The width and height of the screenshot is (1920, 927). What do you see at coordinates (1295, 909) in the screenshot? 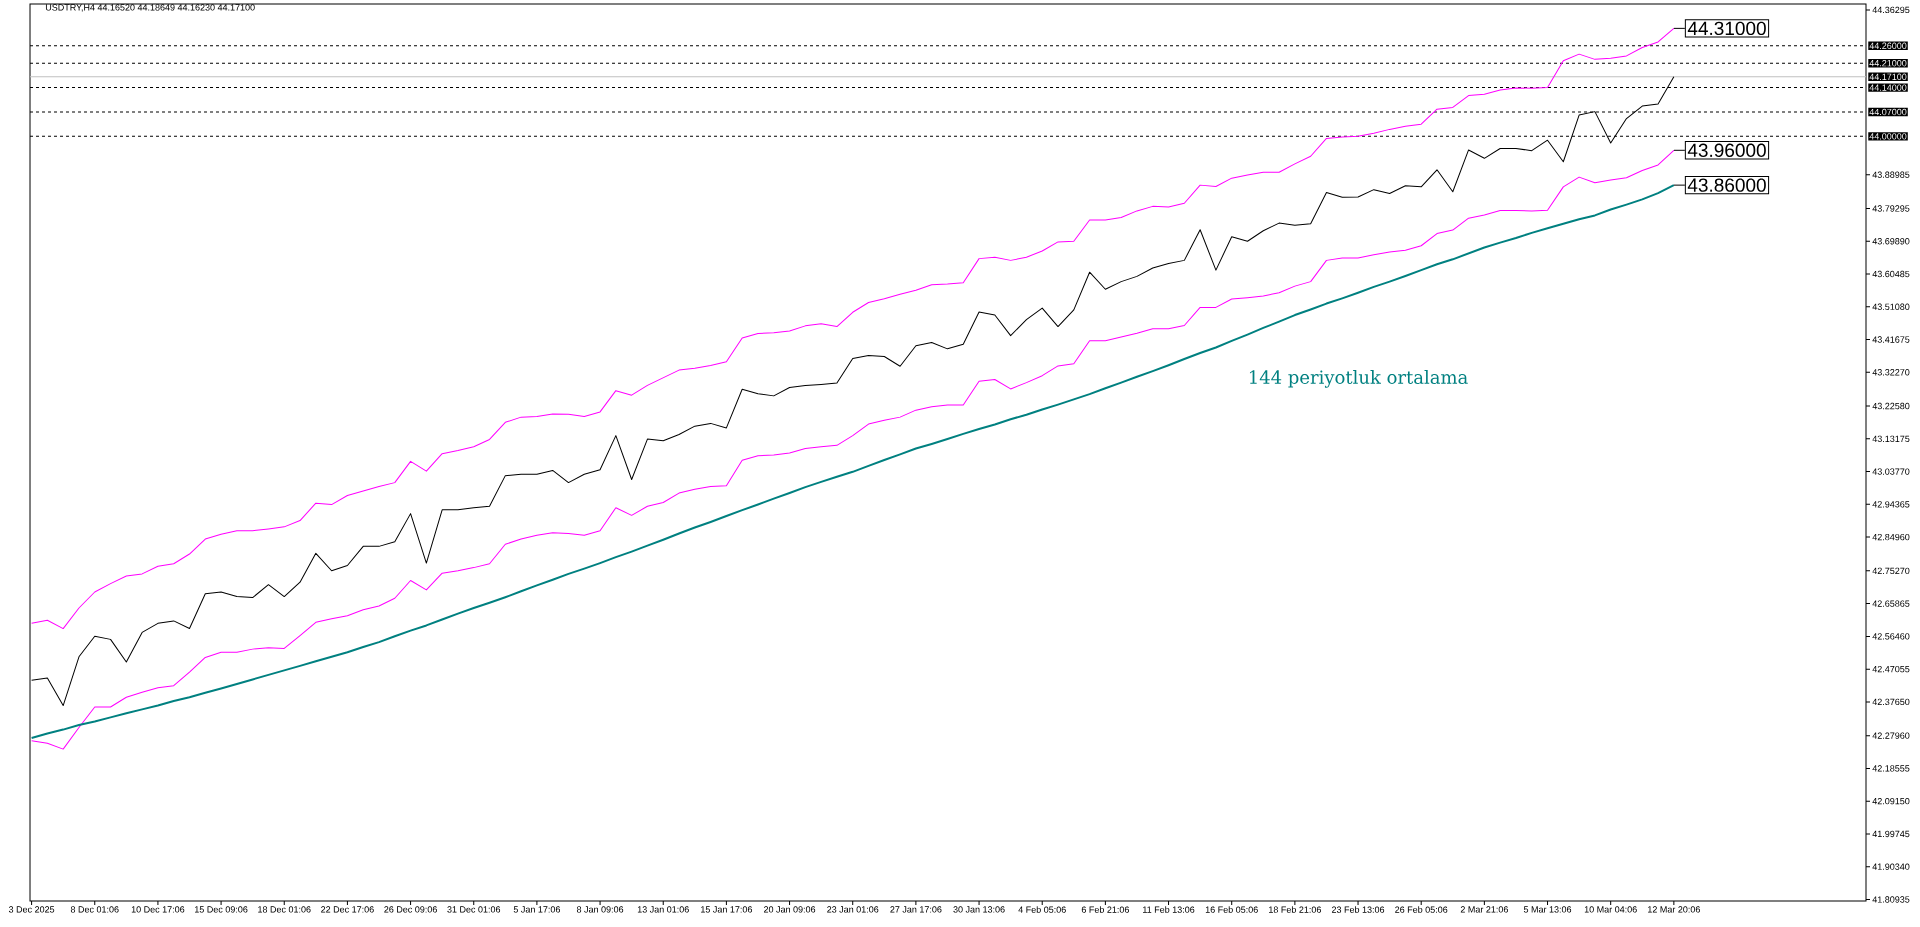
I see `x-tick-label: 18 Feb 21:06` at bounding box center [1295, 909].